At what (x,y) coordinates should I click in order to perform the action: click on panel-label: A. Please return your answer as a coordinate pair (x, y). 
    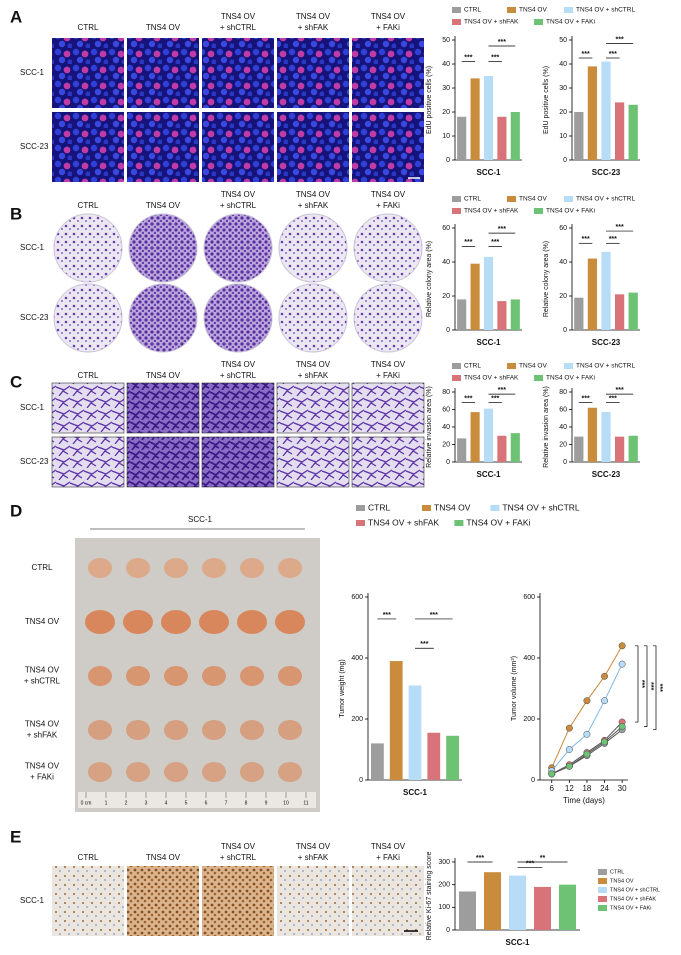
    Looking at the image, I should click on (16, 16).